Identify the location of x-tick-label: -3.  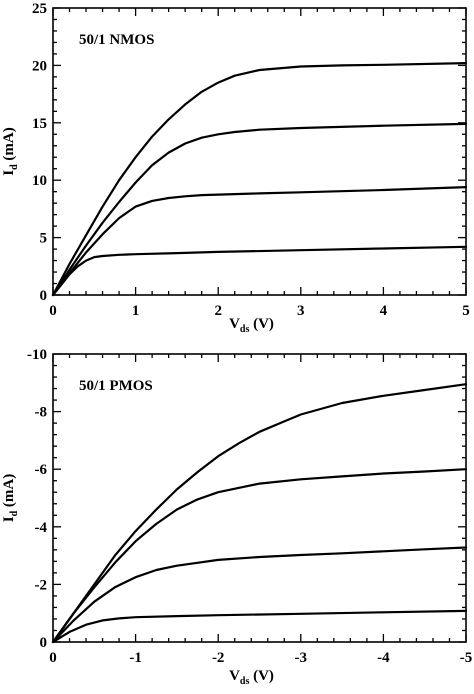
(301, 658).